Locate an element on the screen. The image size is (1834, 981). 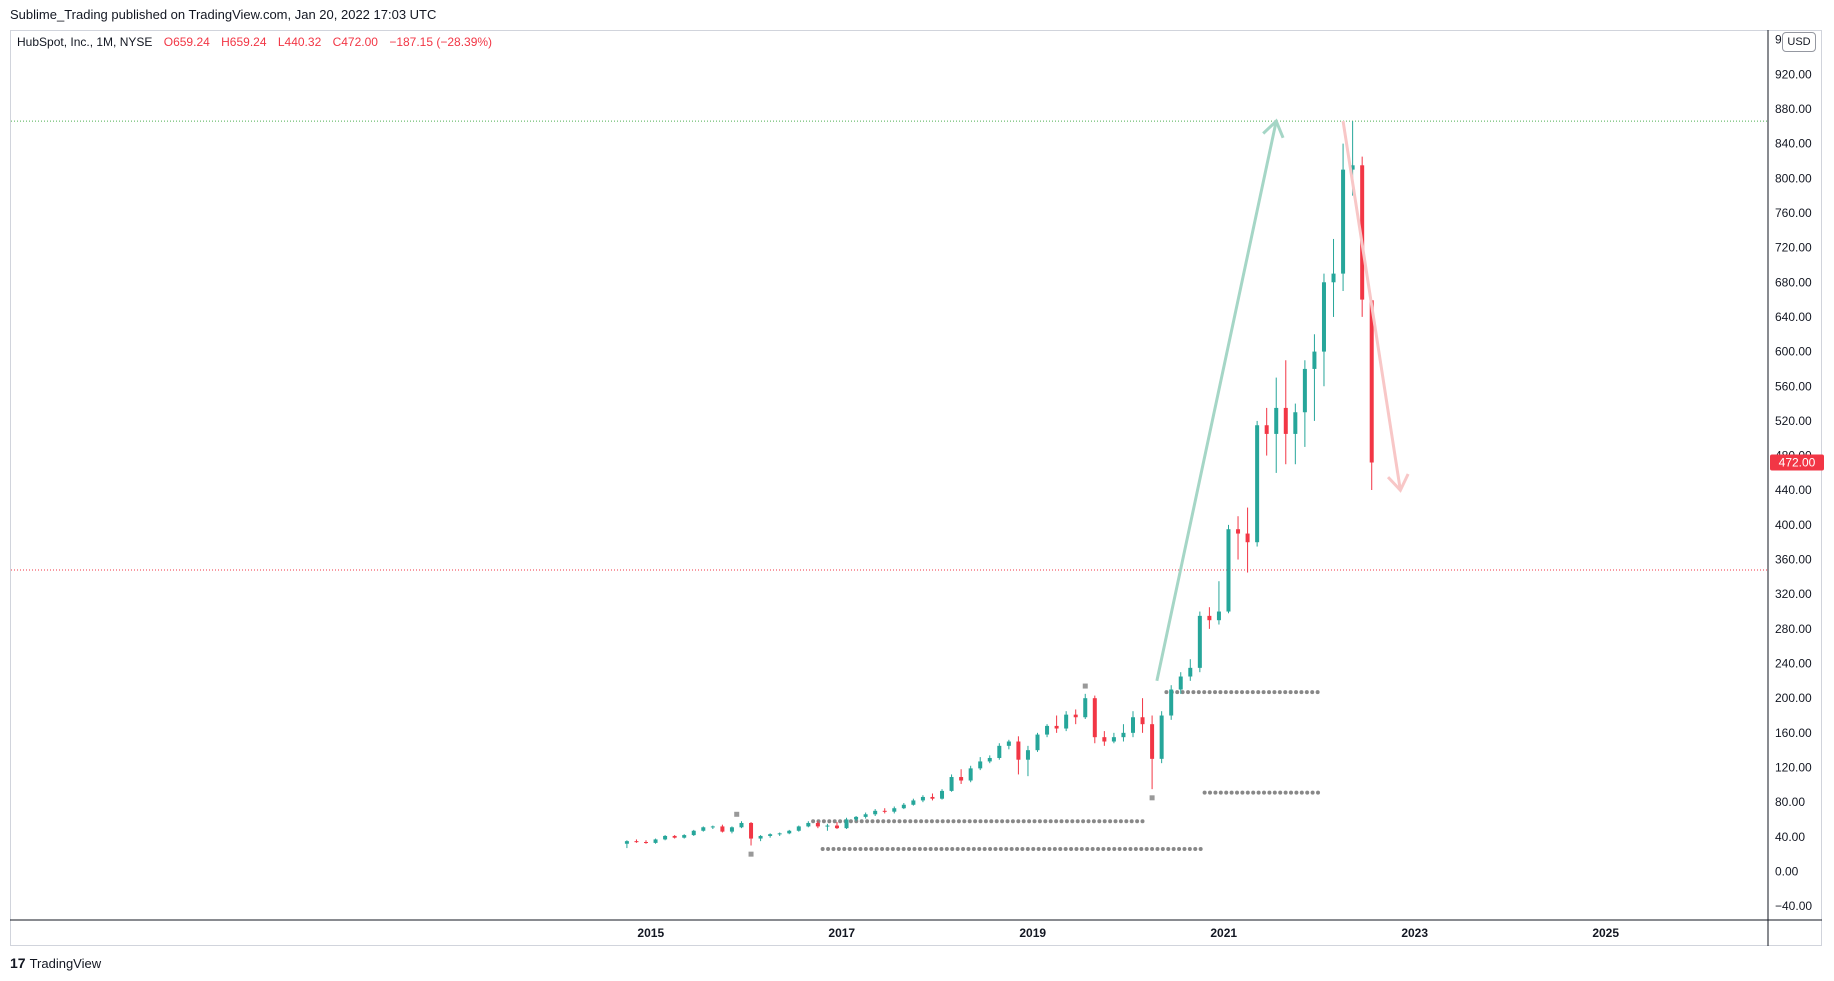
current-price-label-bg is located at coordinates (1797, 462).